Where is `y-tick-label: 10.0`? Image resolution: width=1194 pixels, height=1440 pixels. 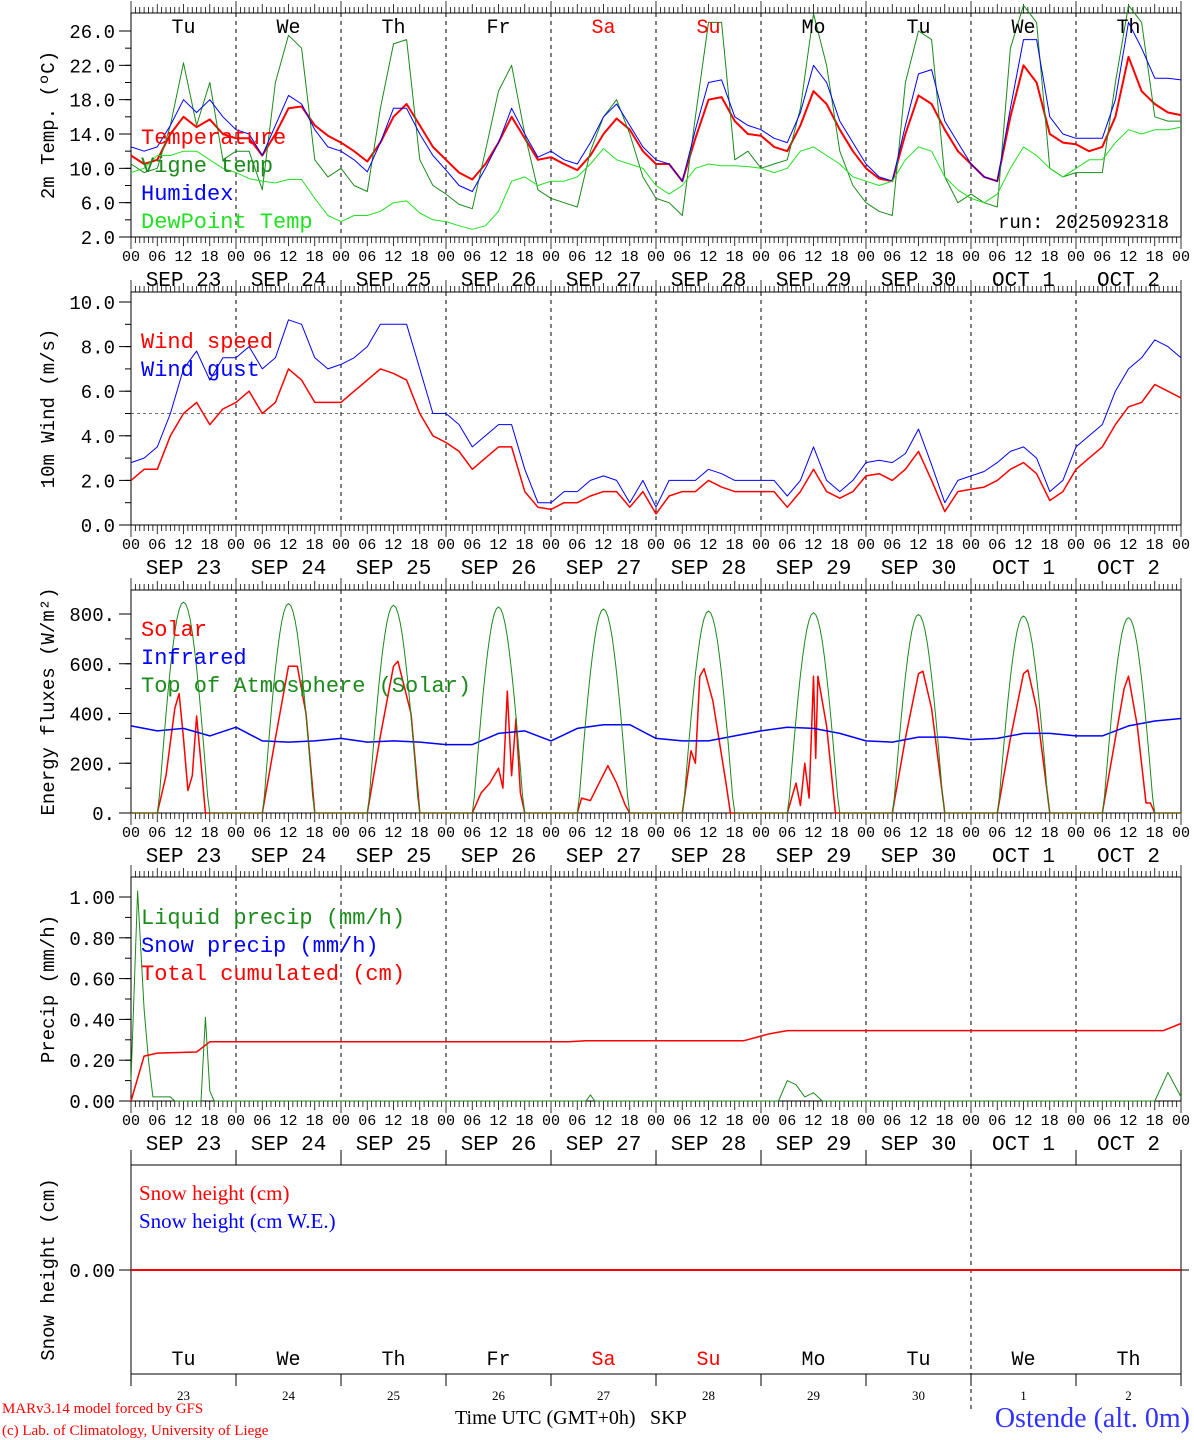
y-tick-label: 10.0 is located at coordinates (92, 304).